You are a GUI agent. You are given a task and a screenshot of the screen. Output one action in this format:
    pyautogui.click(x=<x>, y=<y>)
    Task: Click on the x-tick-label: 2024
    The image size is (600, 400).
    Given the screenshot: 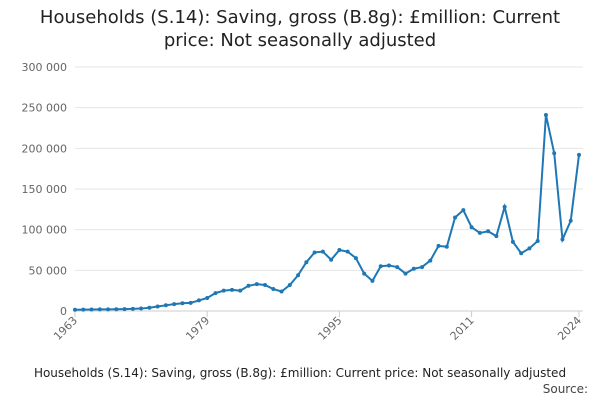 What is the action you would take?
    pyautogui.click(x=569, y=328)
    